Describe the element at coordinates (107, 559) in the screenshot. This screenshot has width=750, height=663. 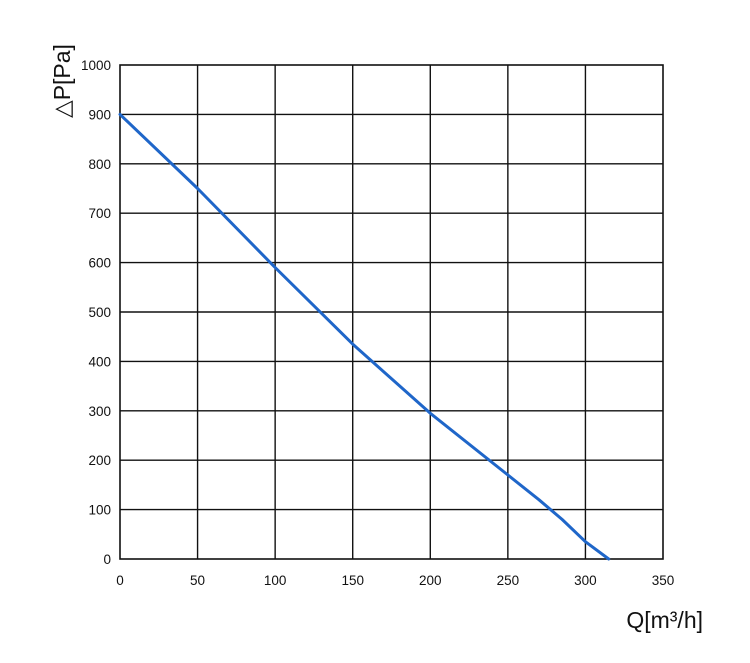
I see `y-tick-label: 0` at that location.